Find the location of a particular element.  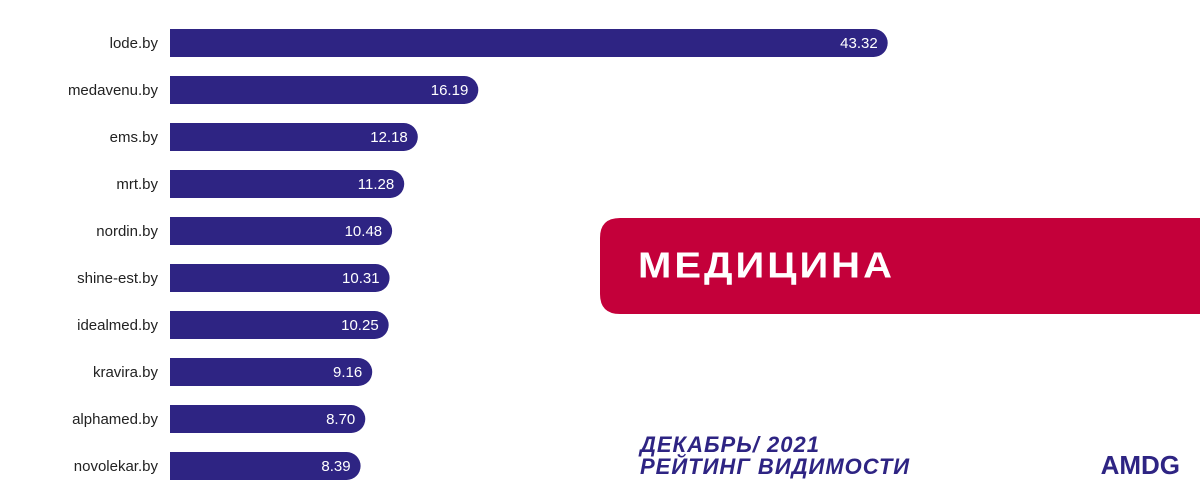

y-tick-label: ems.by is located at coordinates (134, 137).